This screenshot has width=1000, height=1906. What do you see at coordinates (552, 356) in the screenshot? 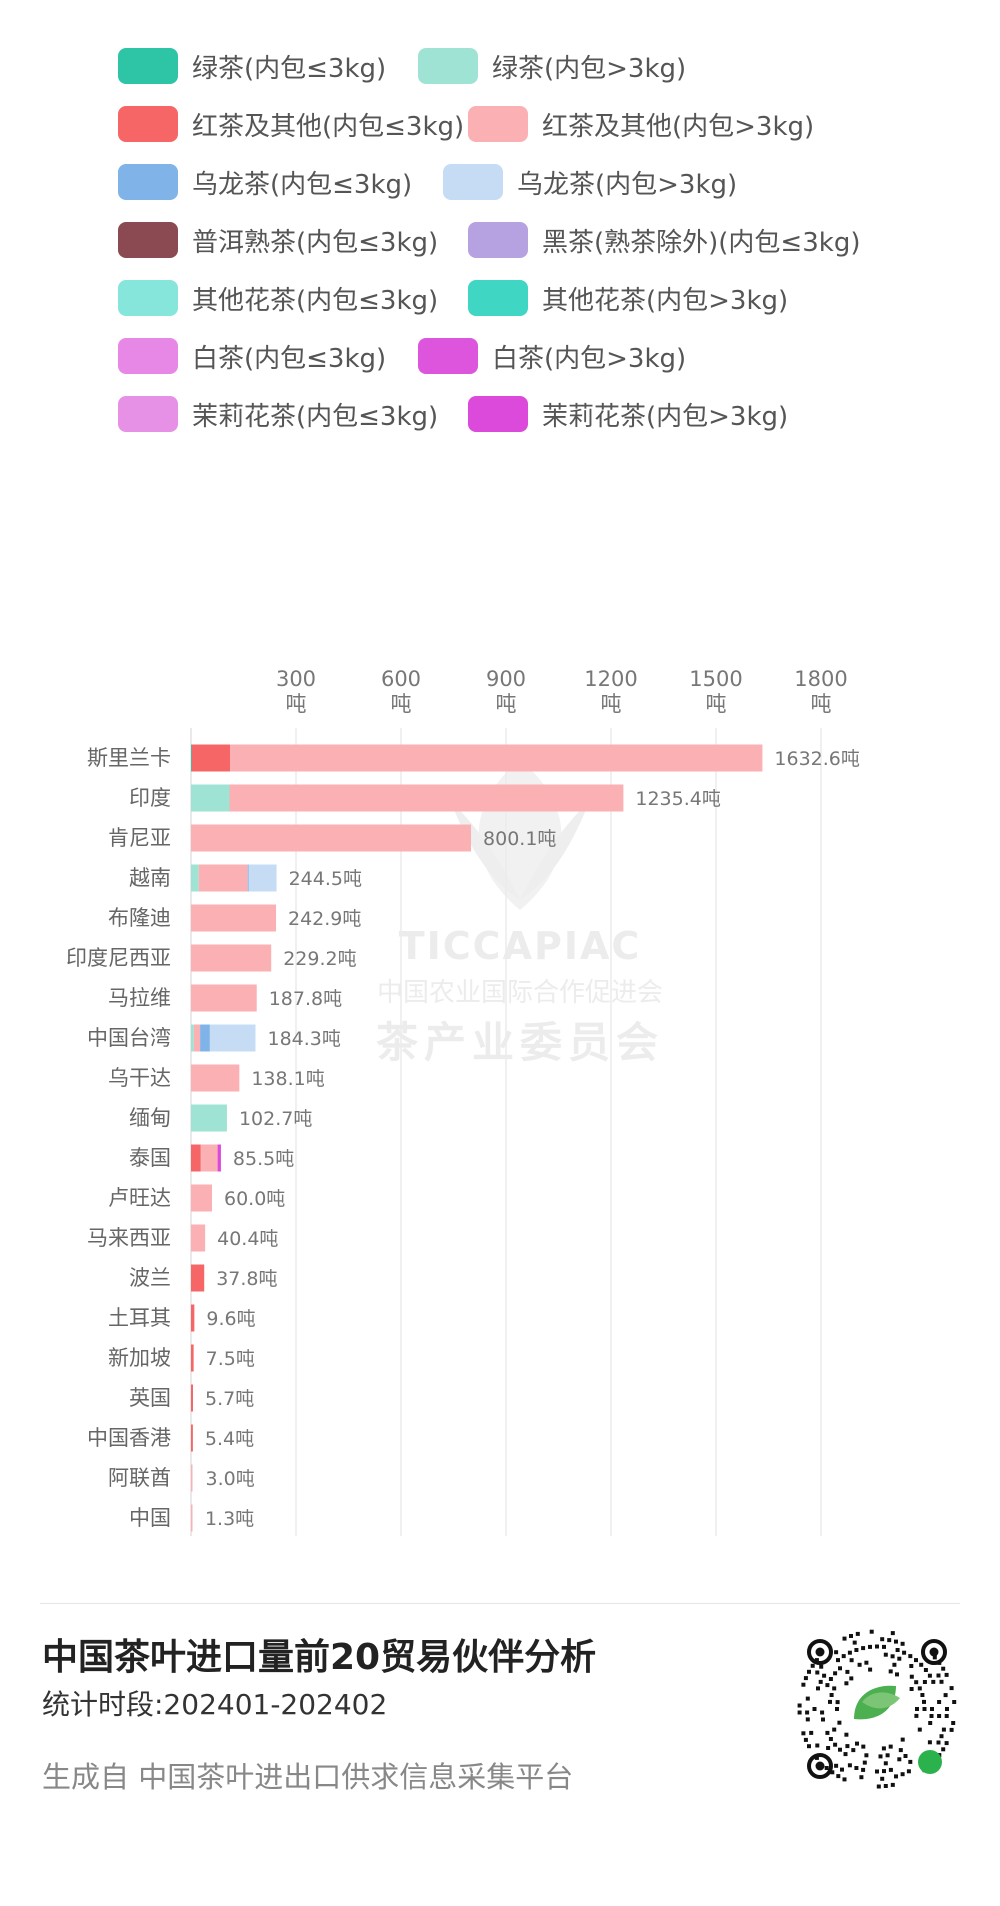
I see `legend-item: 白茶(内包>3kg)` at bounding box center [552, 356].